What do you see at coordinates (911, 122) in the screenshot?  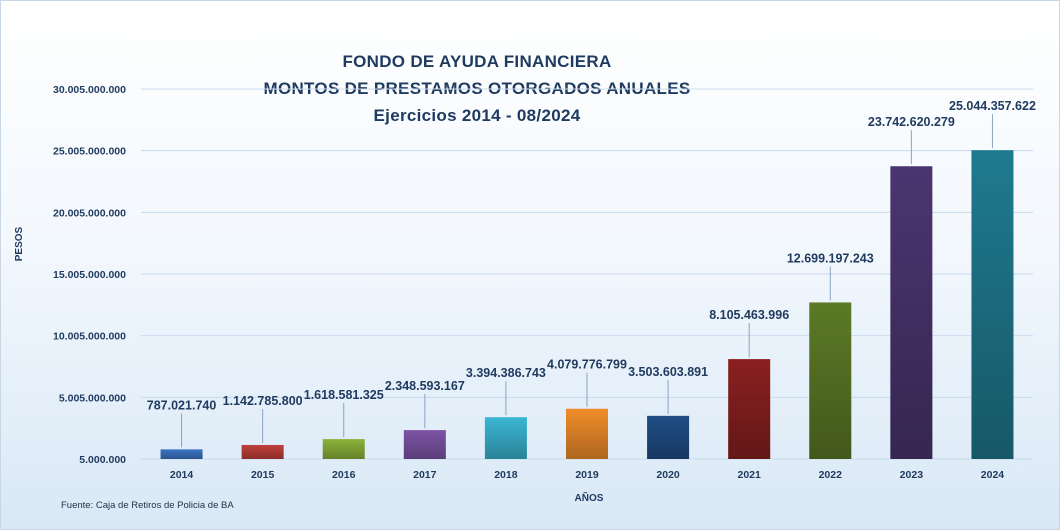 I see `data-label: 23.742.620.279` at bounding box center [911, 122].